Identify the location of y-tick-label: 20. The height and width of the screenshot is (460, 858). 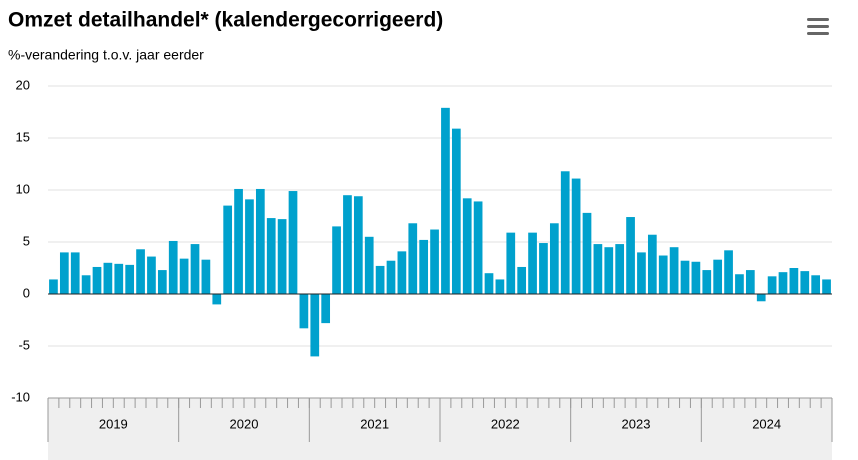
(23, 84).